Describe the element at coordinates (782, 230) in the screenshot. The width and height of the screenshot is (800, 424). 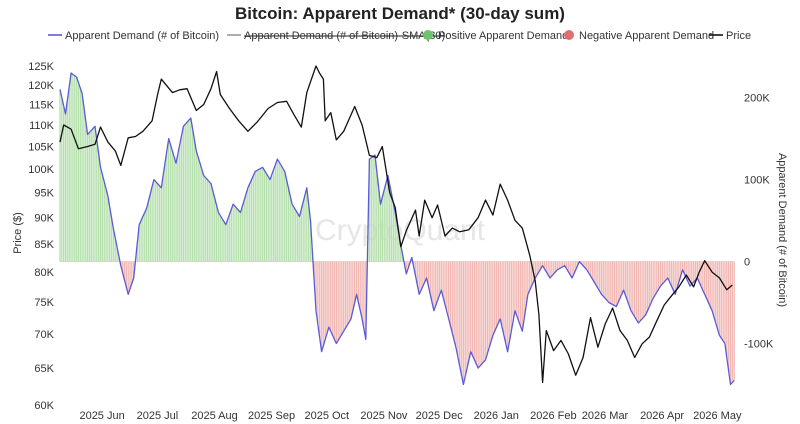
I see `right-axis-label: Apparent Demand (# of Bitcoin)` at that location.